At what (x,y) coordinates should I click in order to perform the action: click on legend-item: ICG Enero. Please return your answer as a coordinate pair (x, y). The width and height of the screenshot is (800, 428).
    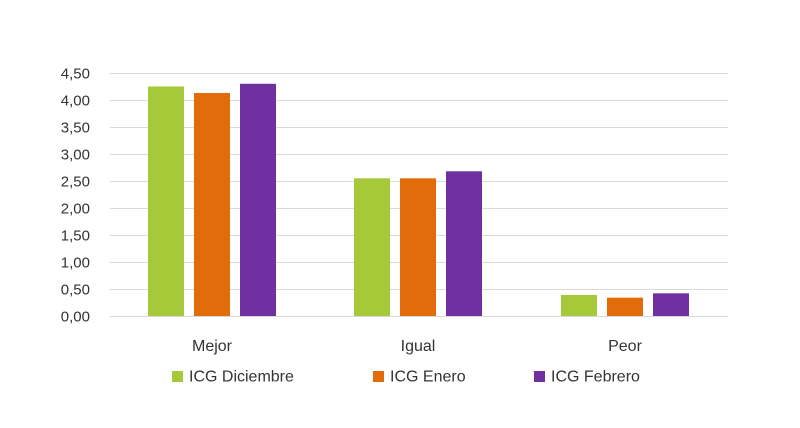
    Looking at the image, I should click on (419, 377).